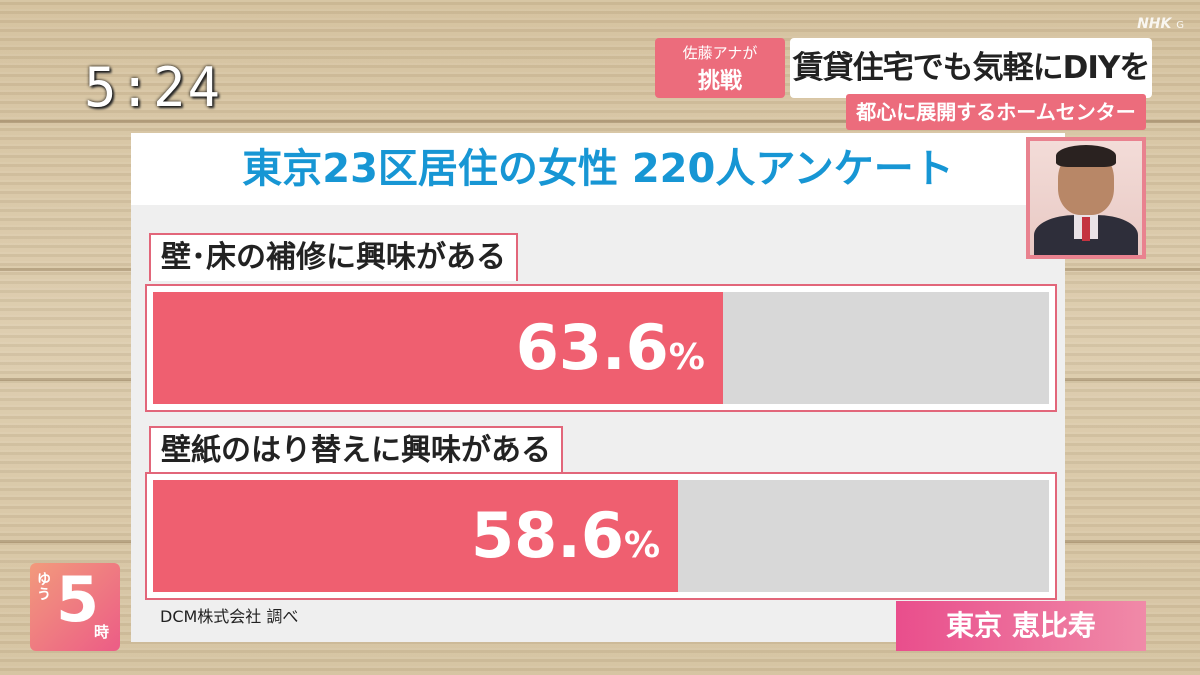 The height and width of the screenshot is (675, 1200). What do you see at coordinates (547, 535) in the screenshot?
I see `bar-value-number: 58.6` at bounding box center [547, 535].